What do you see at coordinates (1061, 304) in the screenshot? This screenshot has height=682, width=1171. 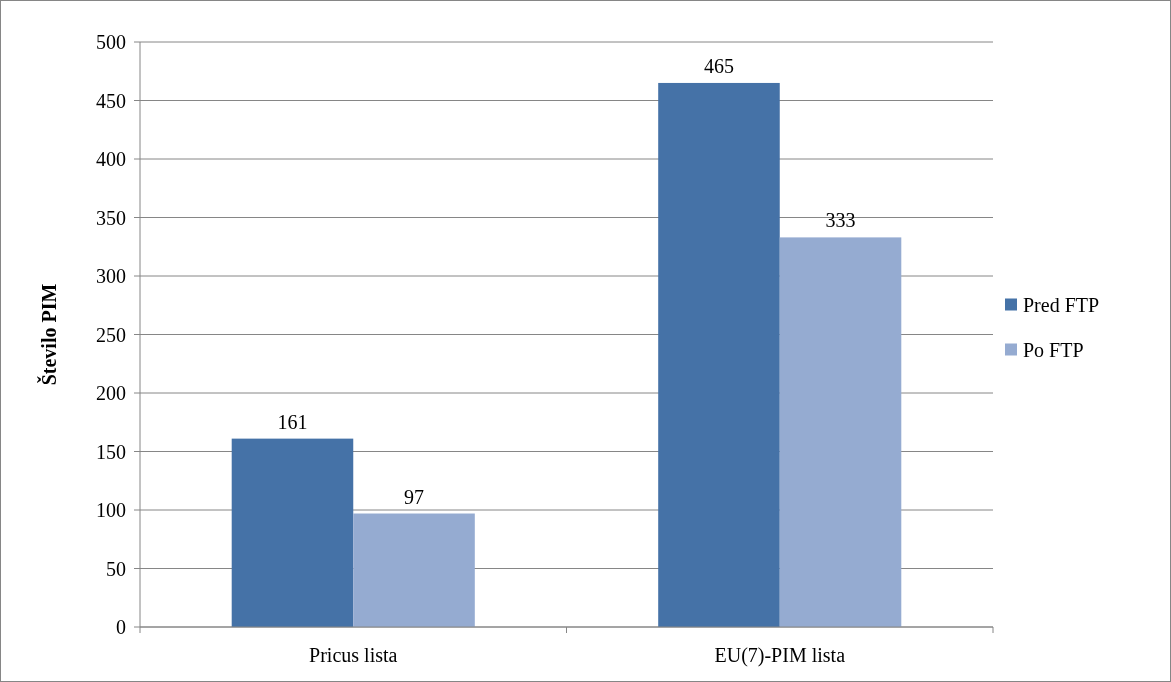 I see `legend-label: Pred FTP` at bounding box center [1061, 304].